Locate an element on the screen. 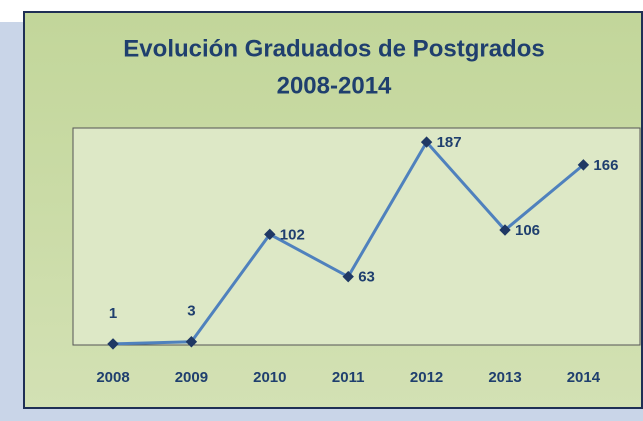  chart-title: Evolución Graduados de Postgrados is located at coordinates (333, 48).